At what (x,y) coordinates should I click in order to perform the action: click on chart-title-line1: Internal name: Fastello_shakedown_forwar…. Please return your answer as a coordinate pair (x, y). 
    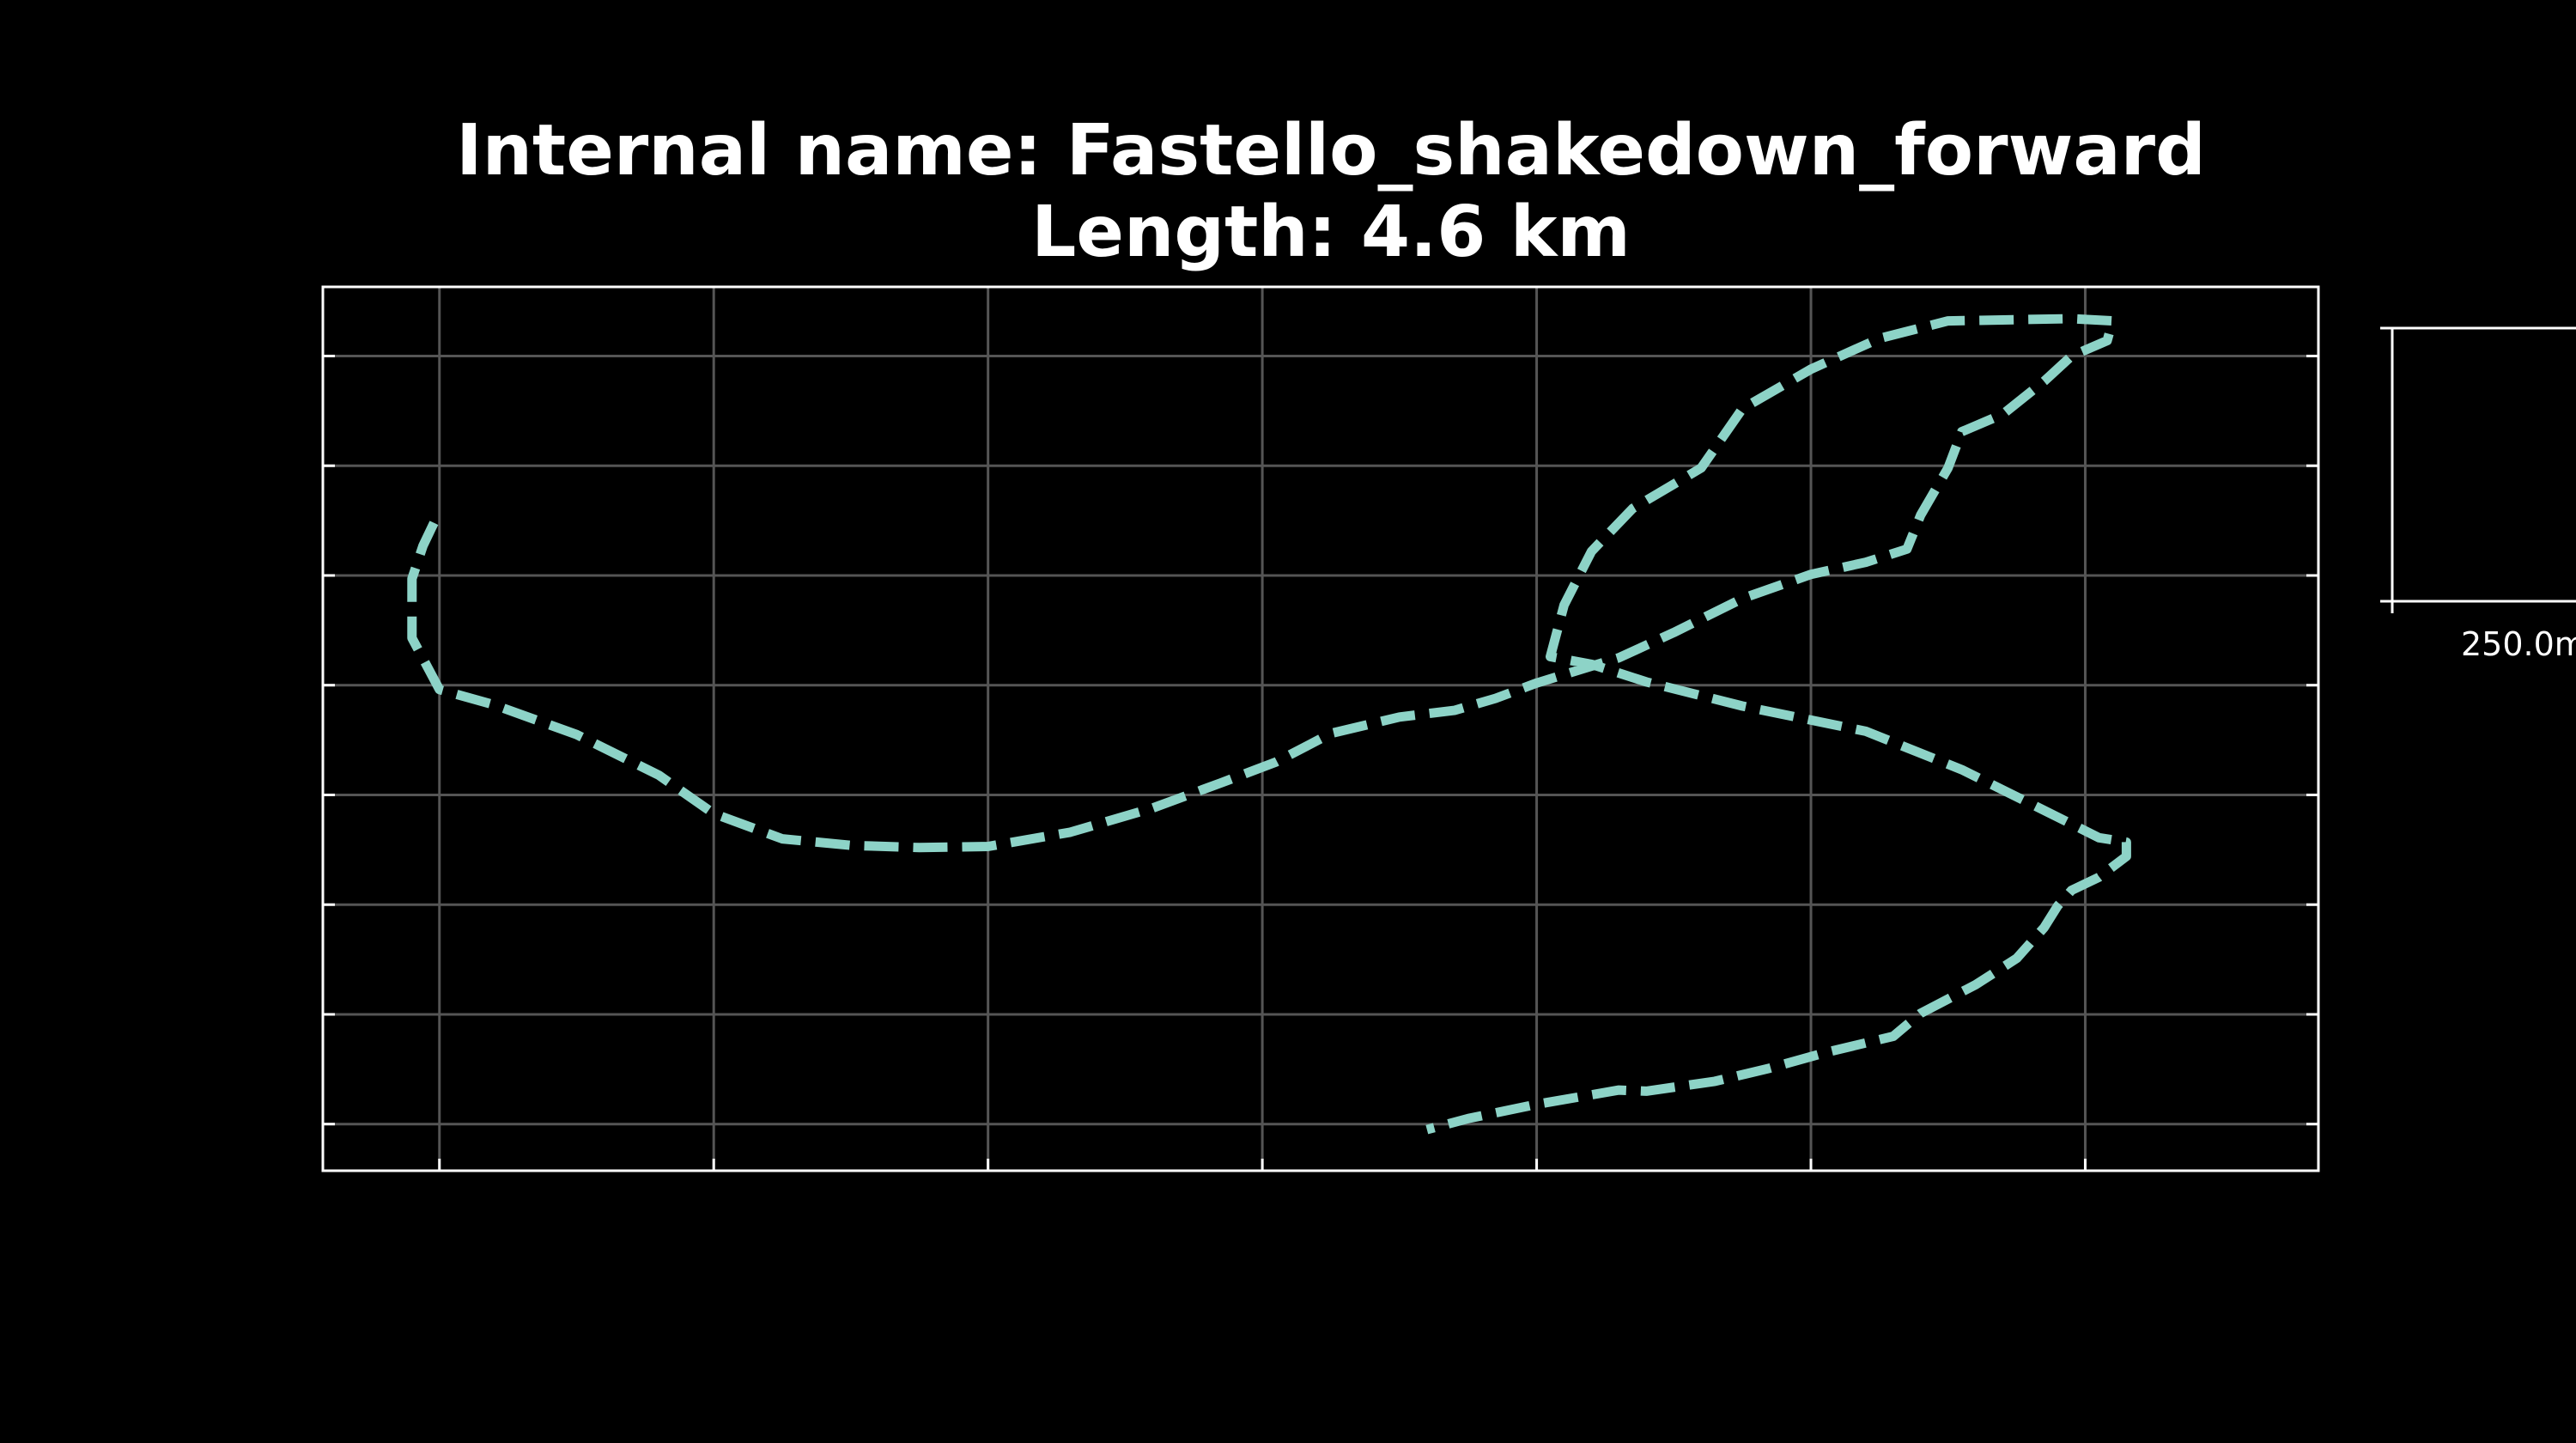
    Looking at the image, I should click on (1331, 151).